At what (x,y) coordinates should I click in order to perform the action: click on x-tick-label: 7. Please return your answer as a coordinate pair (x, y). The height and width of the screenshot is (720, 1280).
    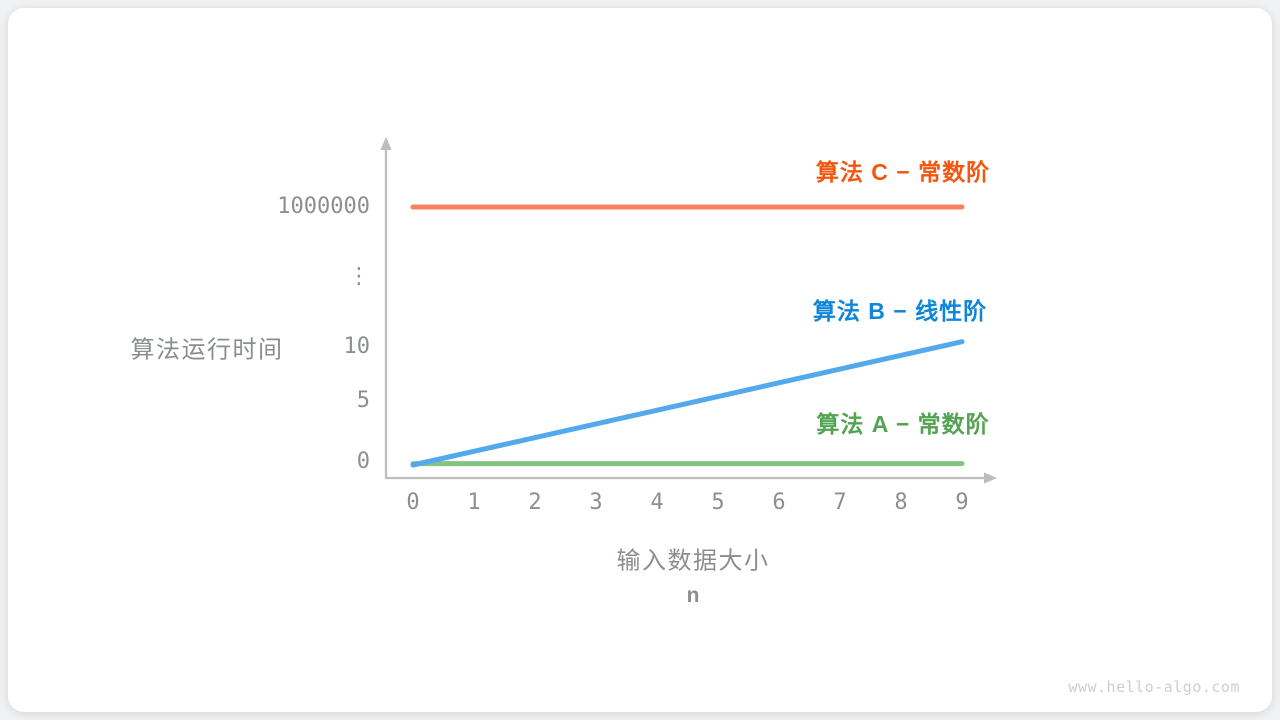
    Looking at the image, I should click on (840, 502).